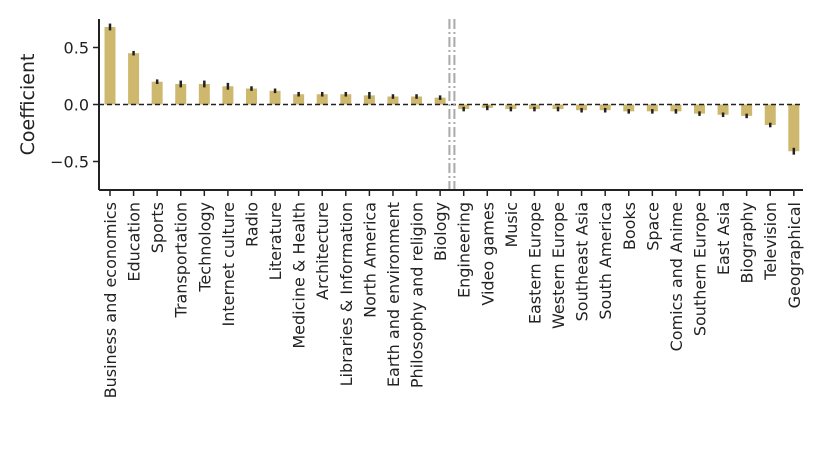 Image resolution: width=823 pixels, height=450 pixels. I want to click on y-tick-label: 0.5, so click(76, 48).